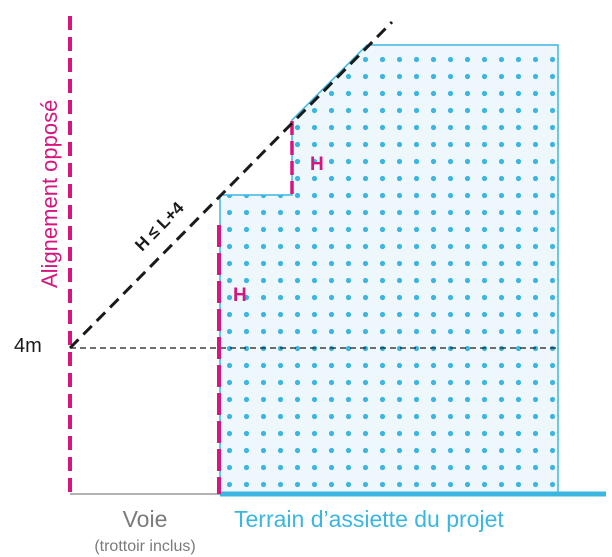 The image size is (612, 557). What do you see at coordinates (240, 295) in the screenshot?
I see `lower-h-label: H` at bounding box center [240, 295].